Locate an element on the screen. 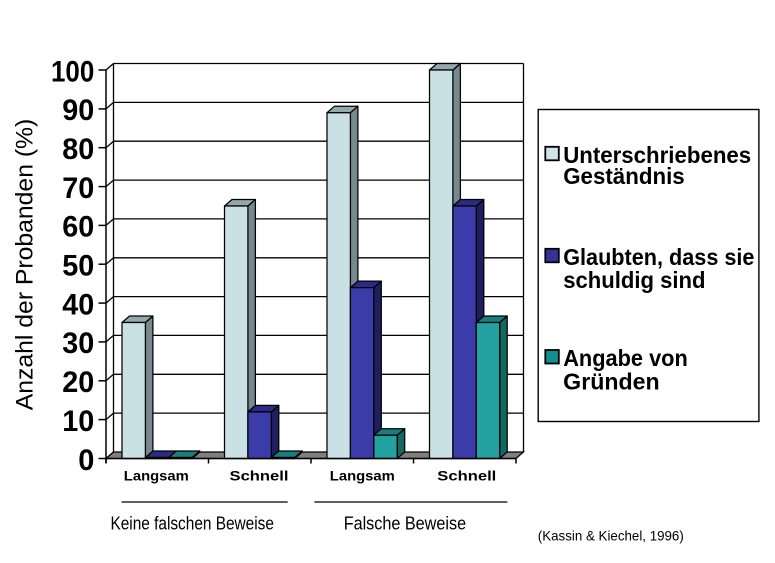  svg-text: 100 is located at coordinates (72, 71).